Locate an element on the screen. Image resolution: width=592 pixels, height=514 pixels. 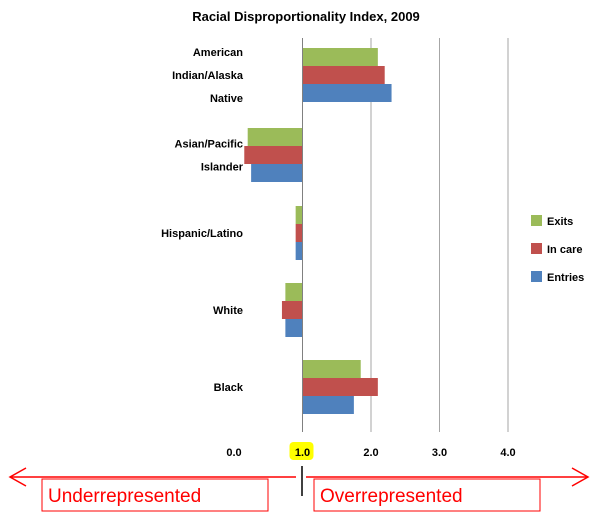
category-label: Black is located at coordinates (229, 388).